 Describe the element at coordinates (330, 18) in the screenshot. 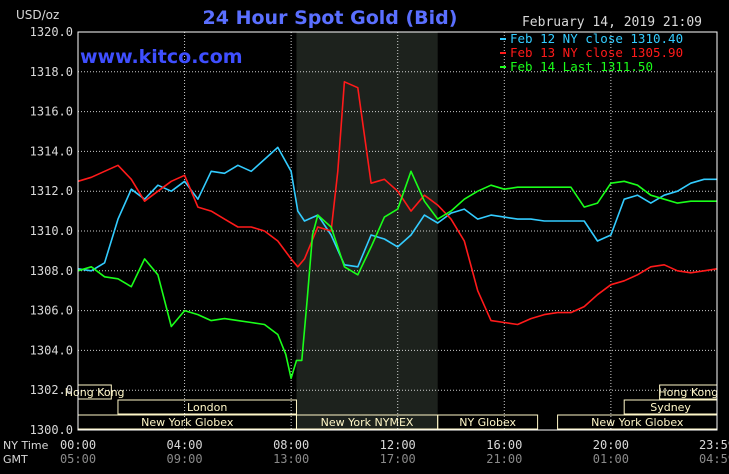

I see `chart-title: 24 Hour Spot Gold (Bid)` at that location.